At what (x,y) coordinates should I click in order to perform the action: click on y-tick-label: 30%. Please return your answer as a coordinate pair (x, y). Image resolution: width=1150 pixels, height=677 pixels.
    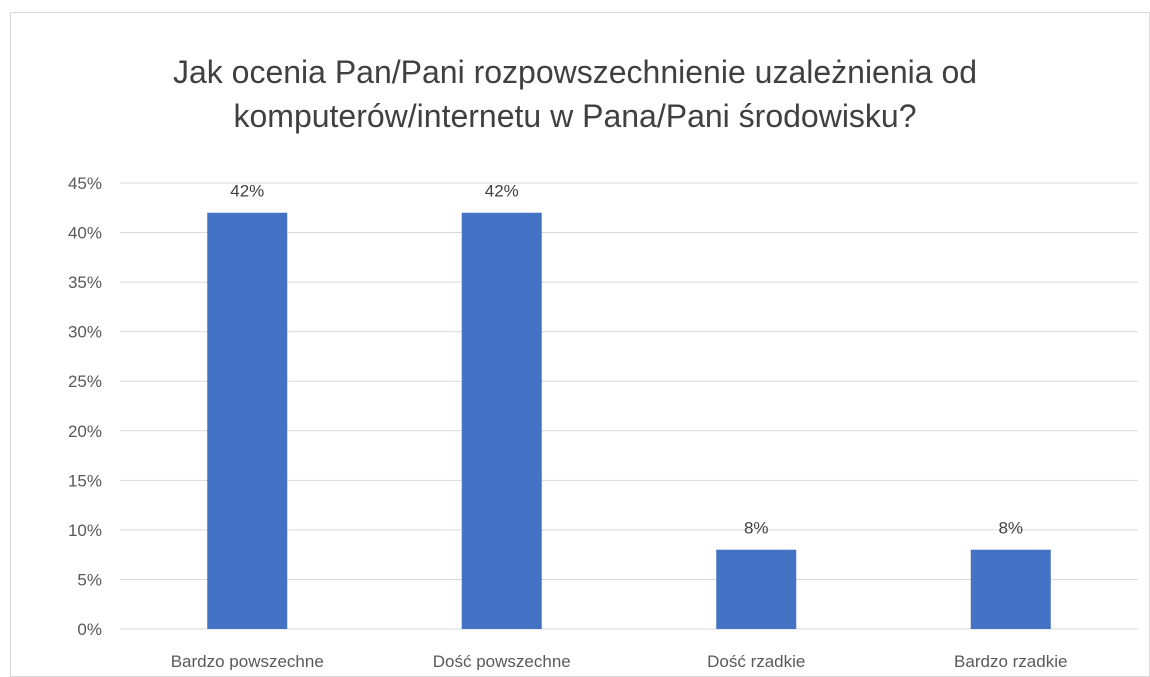
    Looking at the image, I should click on (85, 332).